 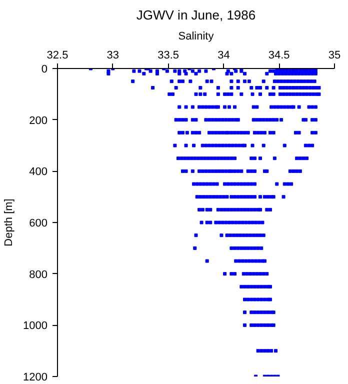 What do you see at coordinates (44, 70) in the screenshot?
I see `y-tick-label: 0` at bounding box center [44, 70].